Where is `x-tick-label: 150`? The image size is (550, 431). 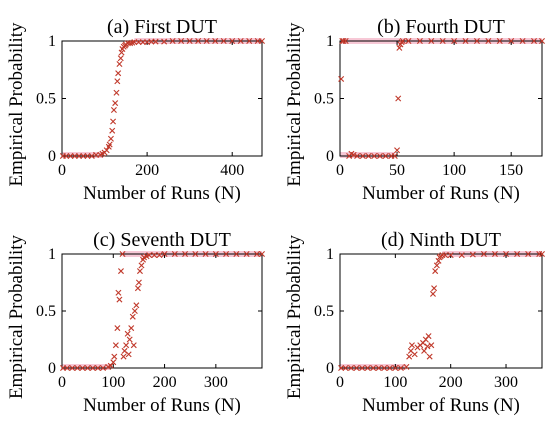 x-tick-label: 150 is located at coordinates (511, 170).